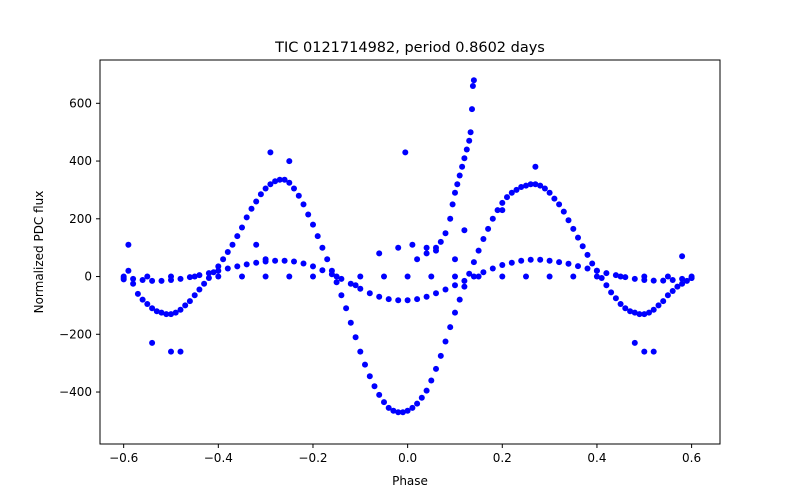 The width and height of the screenshot is (800, 500). What do you see at coordinates (312, 458) in the screenshot?
I see `x-tick-label: −0.2` at bounding box center [312, 458].